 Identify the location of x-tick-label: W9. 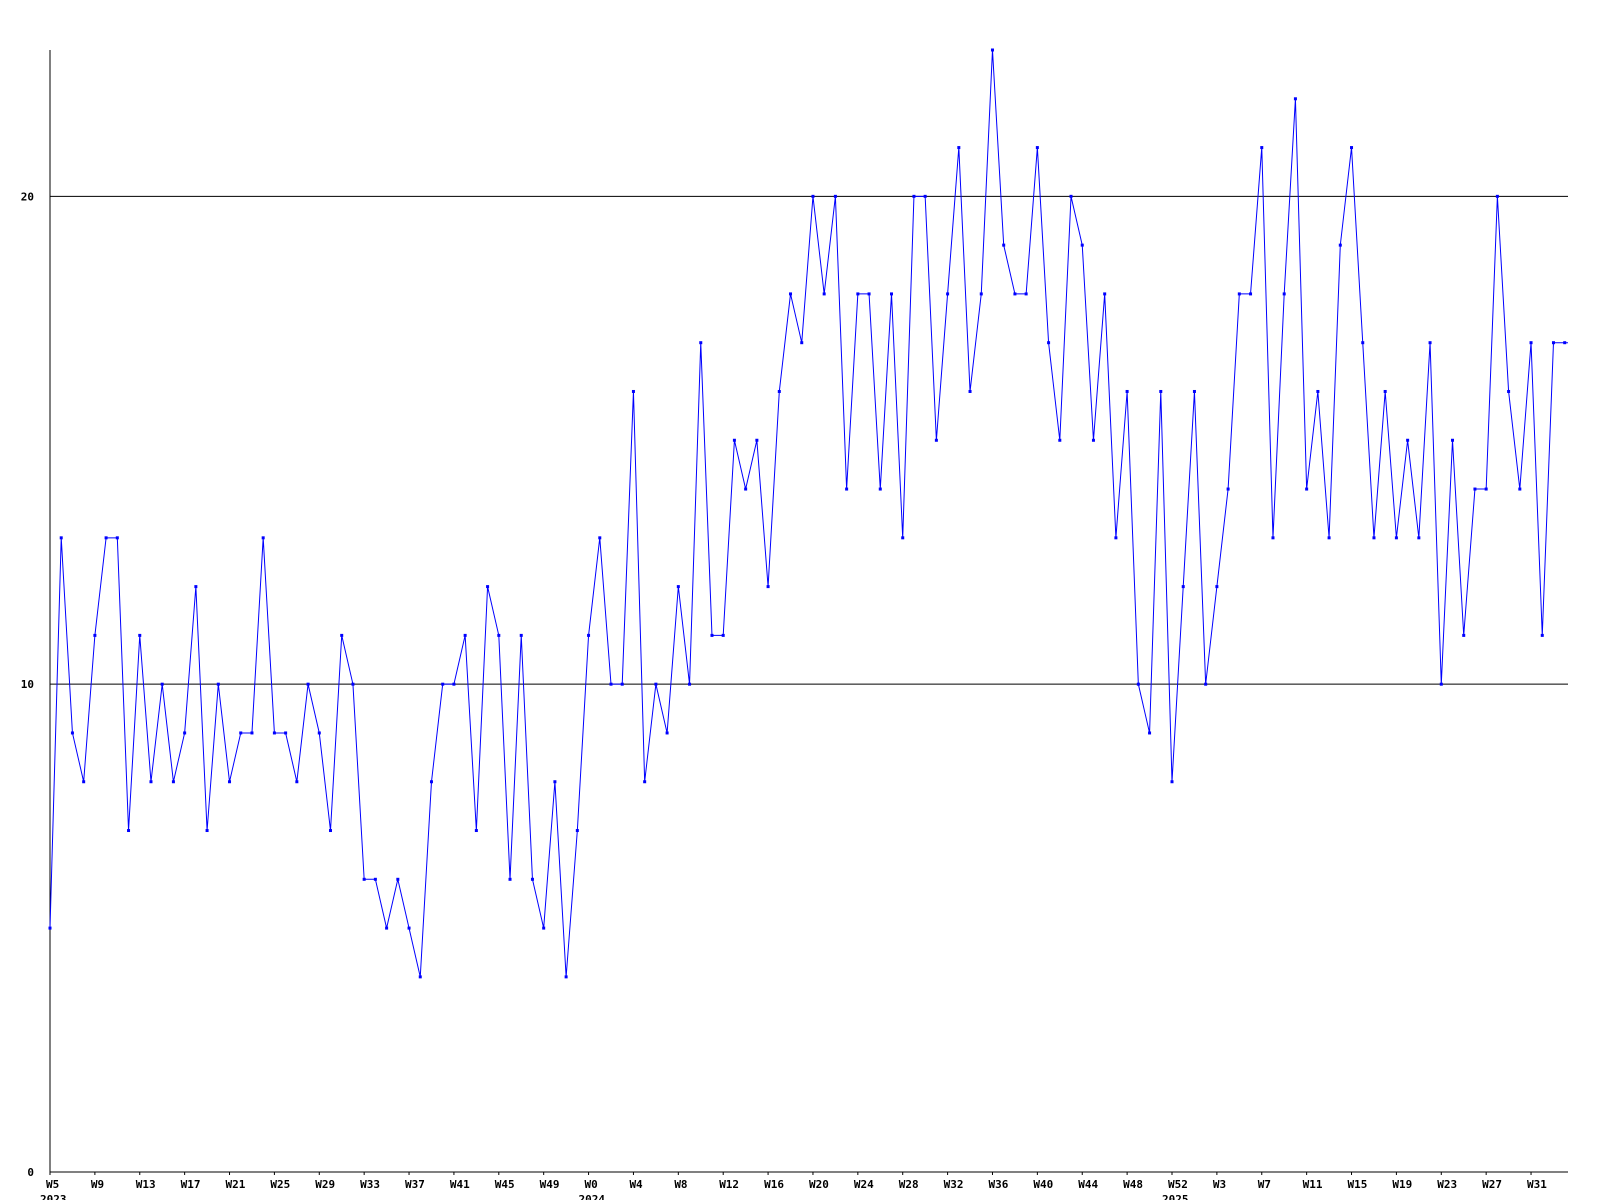
(97, 1184).